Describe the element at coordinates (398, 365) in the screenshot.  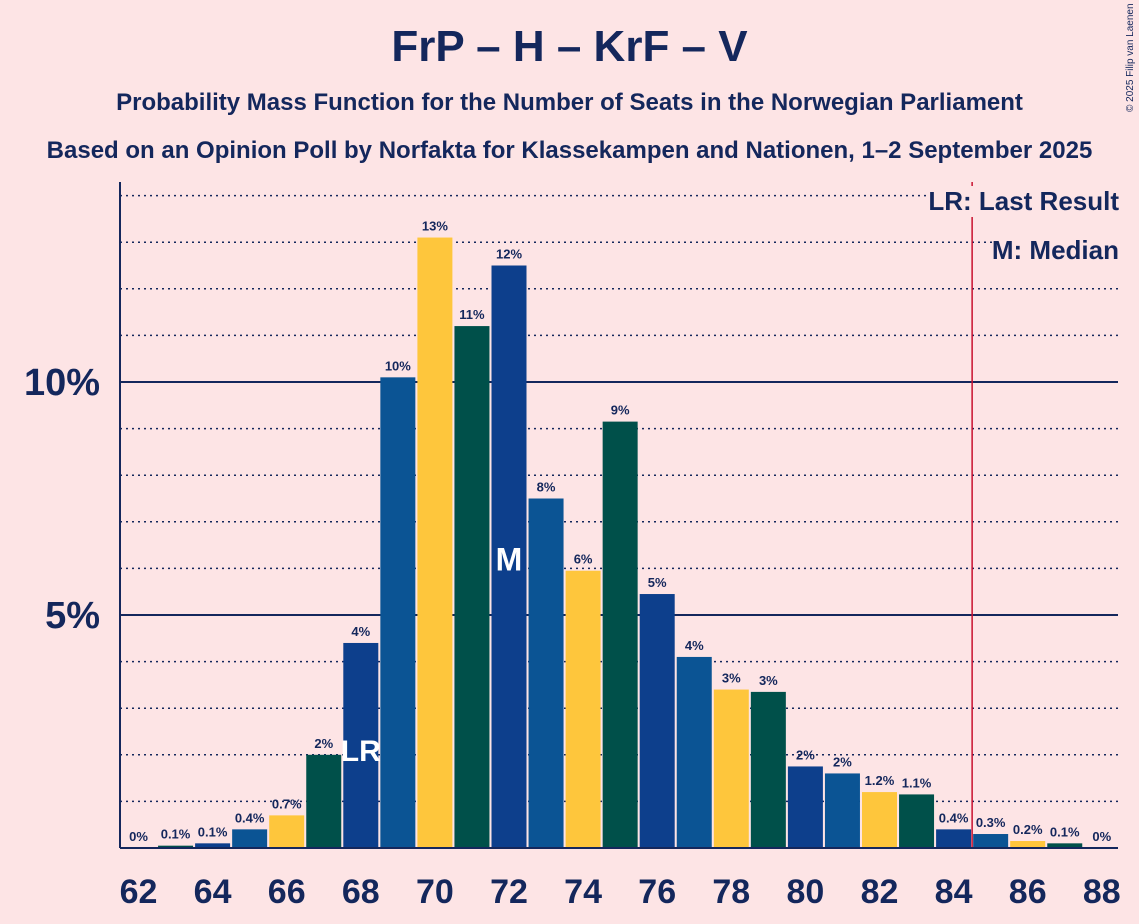
I see `data-label-seat-69: 10%` at that location.